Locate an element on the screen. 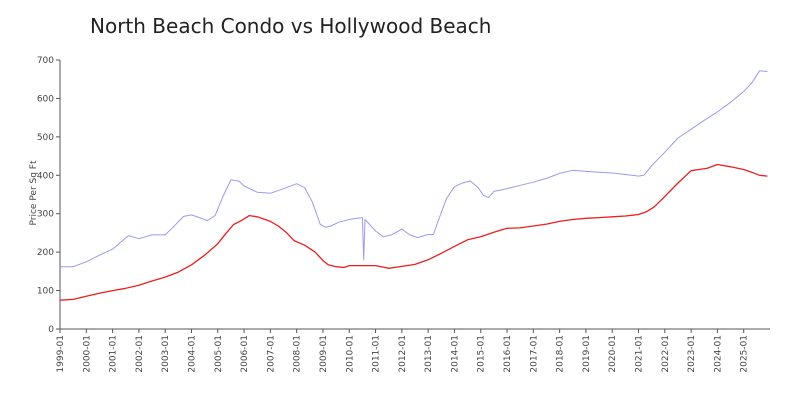 This screenshot has width=800, height=400. x-tick-label: 2015-01 is located at coordinates (482, 354).